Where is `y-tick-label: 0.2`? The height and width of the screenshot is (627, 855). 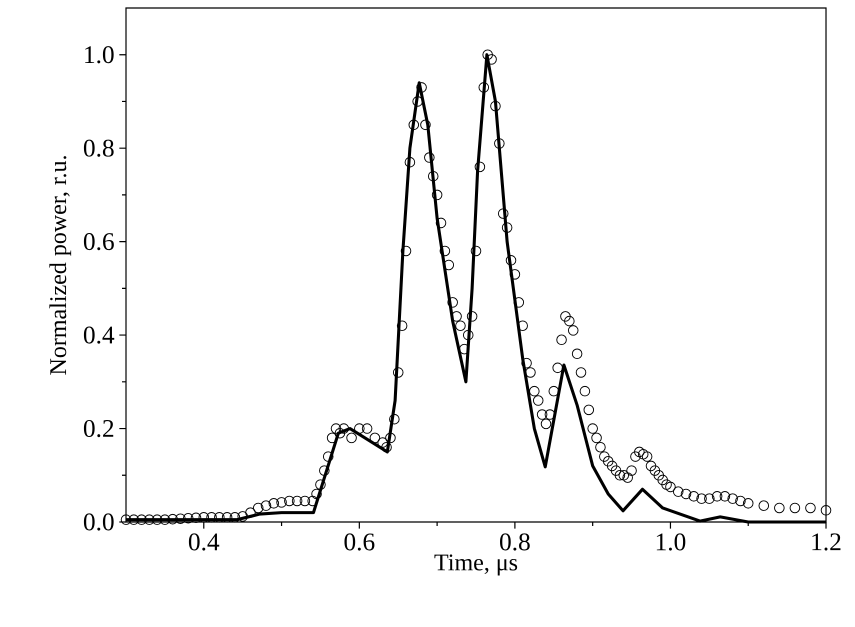
y-tick-label: 0.2 is located at coordinates (99, 429).